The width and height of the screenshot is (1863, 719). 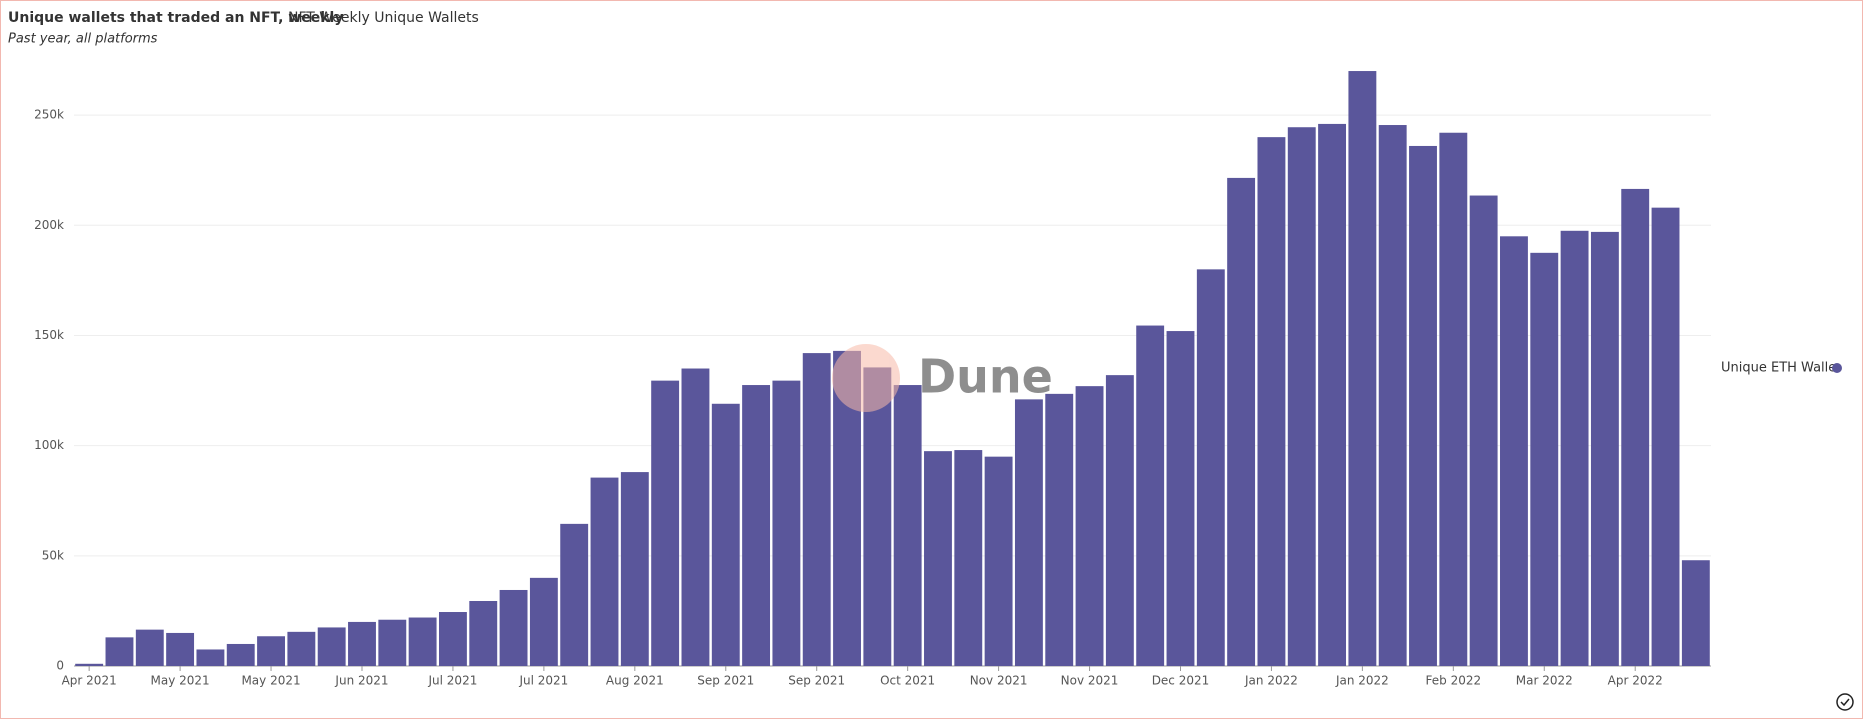 I want to click on x-tick-label: Oct 2021, so click(x=907, y=681).